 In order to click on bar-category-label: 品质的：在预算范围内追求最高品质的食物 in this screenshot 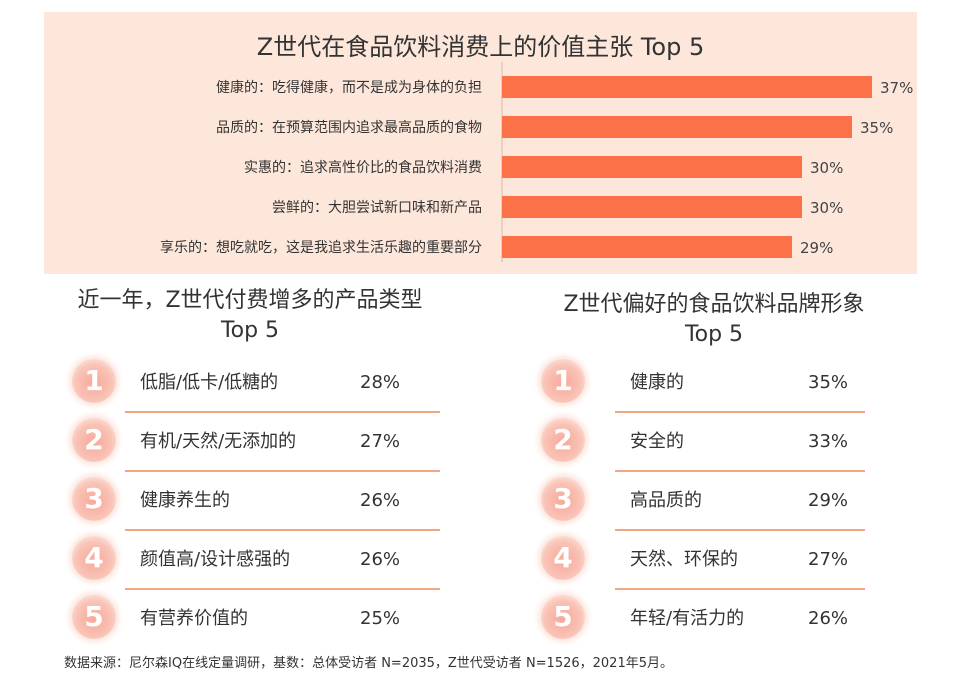, I will do `click(349, 127)`.